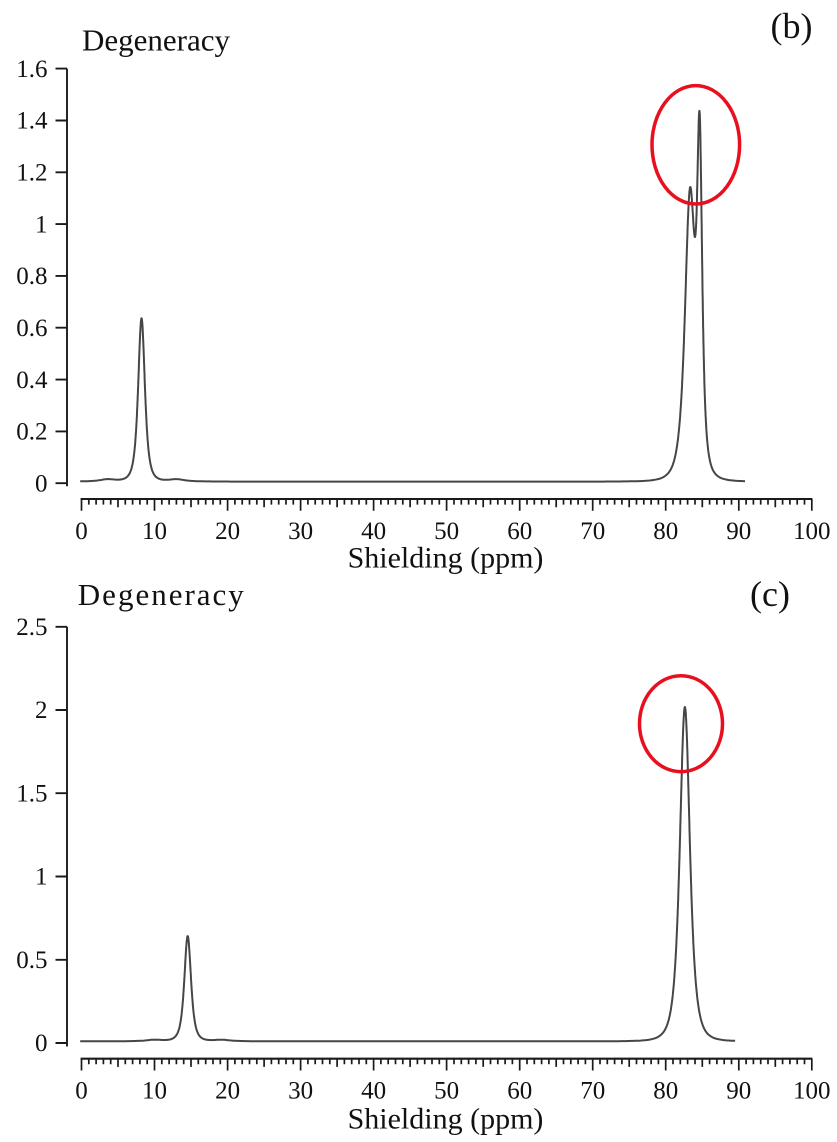 The height and width of the screenshot is (1142, 837). What do you see at coordinates (31, 432) in the screenshot?
I see `svg-text: 0.2` at bounding box center [31, 432].